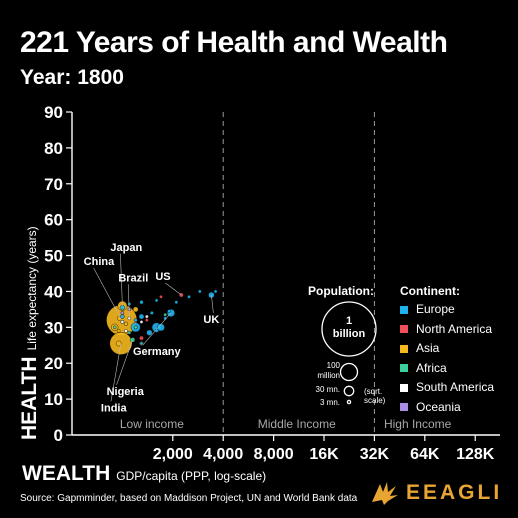  What do you see at coordinates (29, 398) in the screenshot?
I see `y-axis-title: HEALTH` at bounding box center [29, 398].